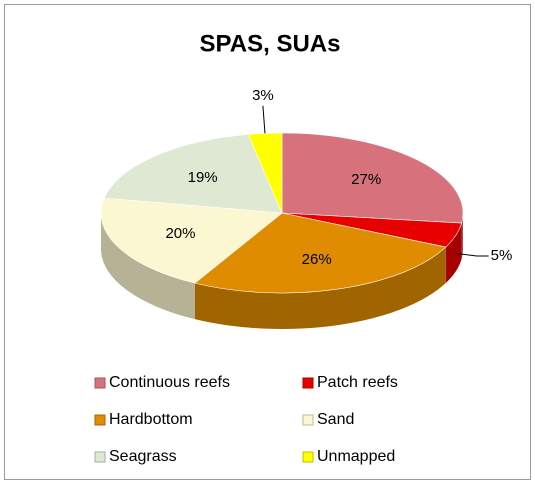 This screenshot has width=535, height=489. What do you see at coordinates (335, 419) in the screenshot?
I see `legend-label: Sand` at bounding box center [335, 419].